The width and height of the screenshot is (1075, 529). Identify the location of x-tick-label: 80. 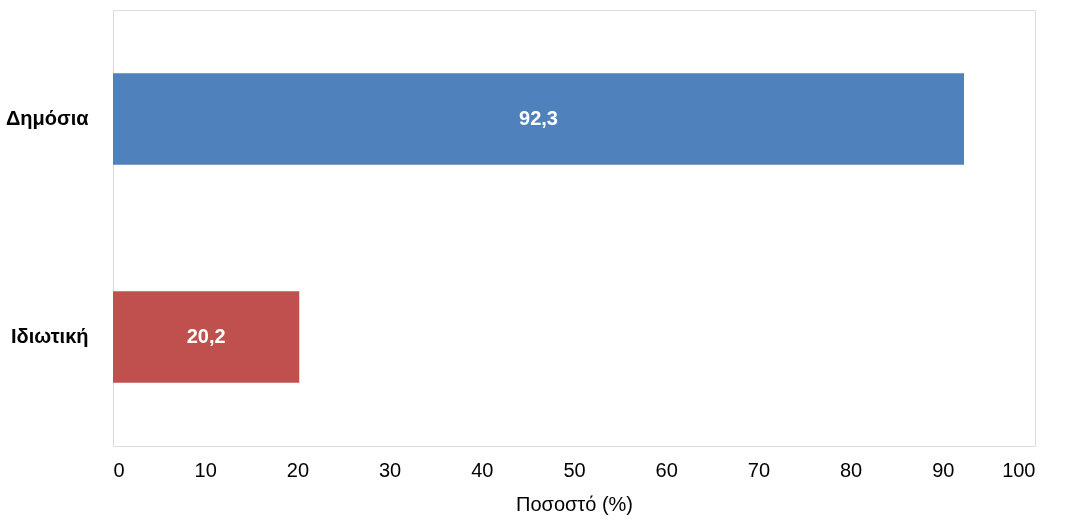
(851, 469).